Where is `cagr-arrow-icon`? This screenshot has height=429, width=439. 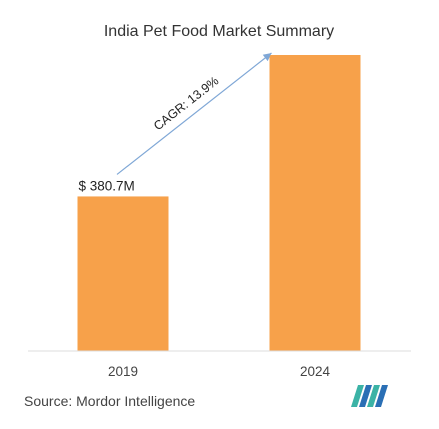 cagr-arrow-icon is located at coordinates (267, 57).